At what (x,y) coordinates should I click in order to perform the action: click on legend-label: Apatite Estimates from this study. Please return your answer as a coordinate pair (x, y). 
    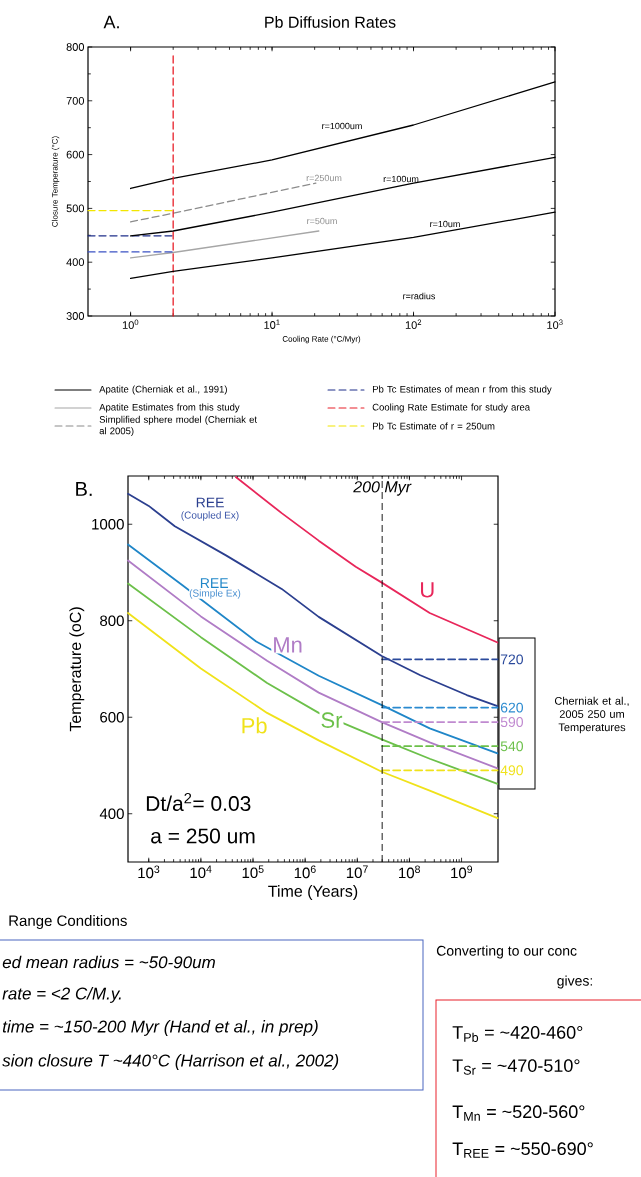
    Looking at the image, I should click on (169, 408).